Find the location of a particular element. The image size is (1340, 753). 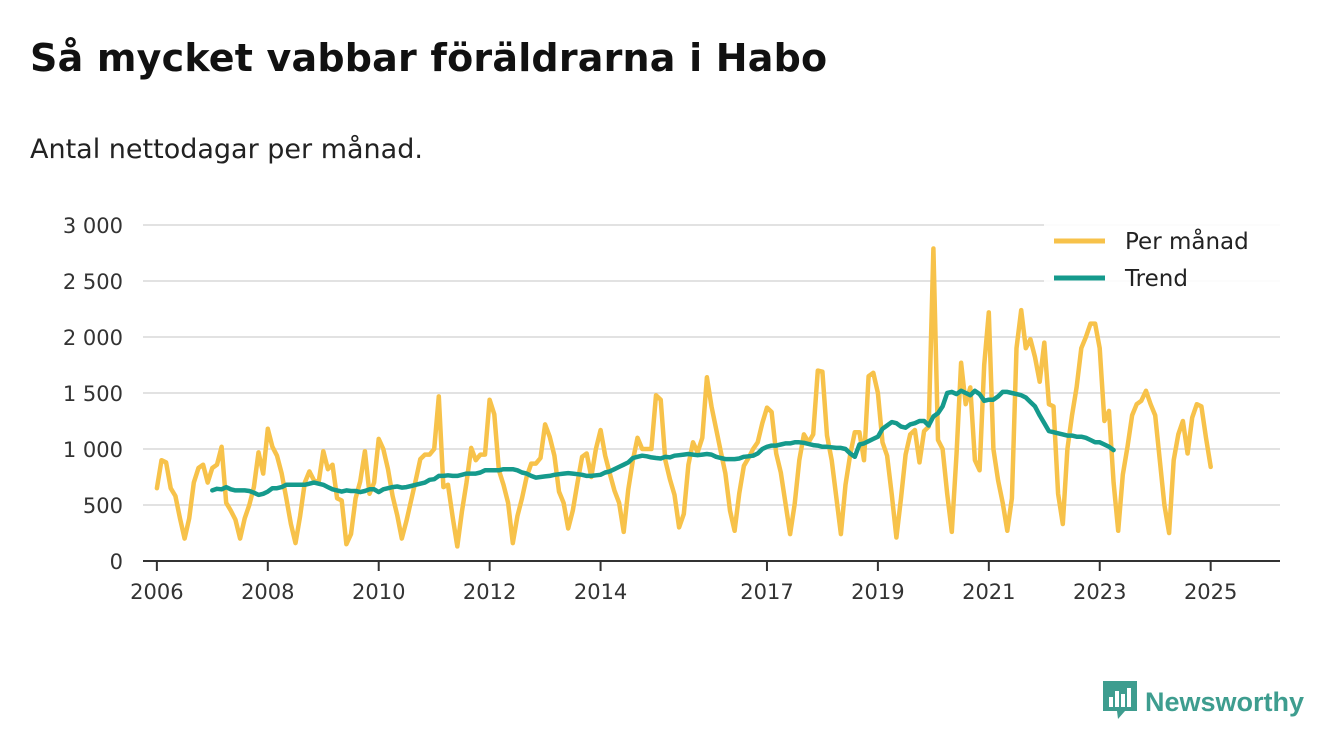

x-tick-label: 2012 is located at coordinates (489, 592).